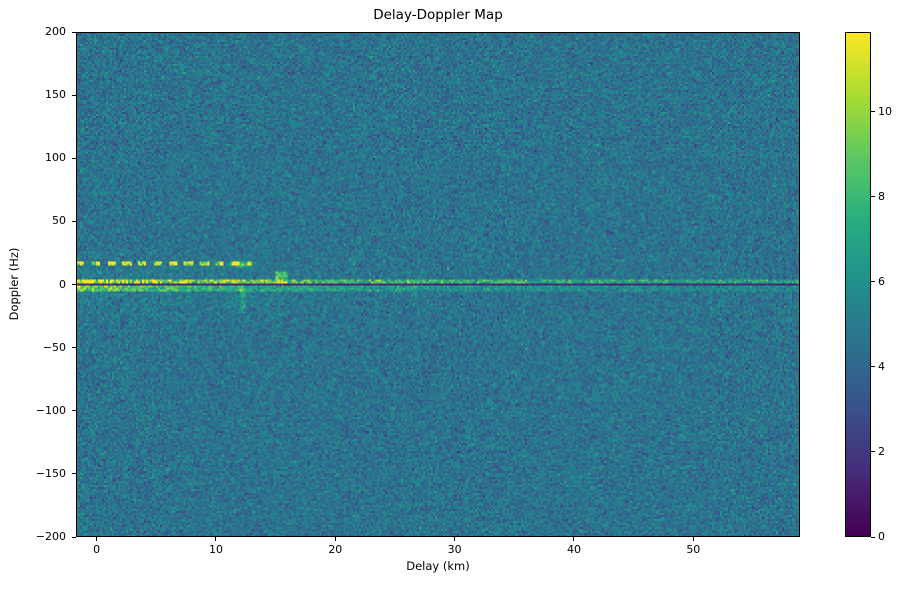 This screenshot has width=907, height=590. Describe the element at coordinates (55, 95) in the screenshot. I see `y-tick-label: 150` at that location.